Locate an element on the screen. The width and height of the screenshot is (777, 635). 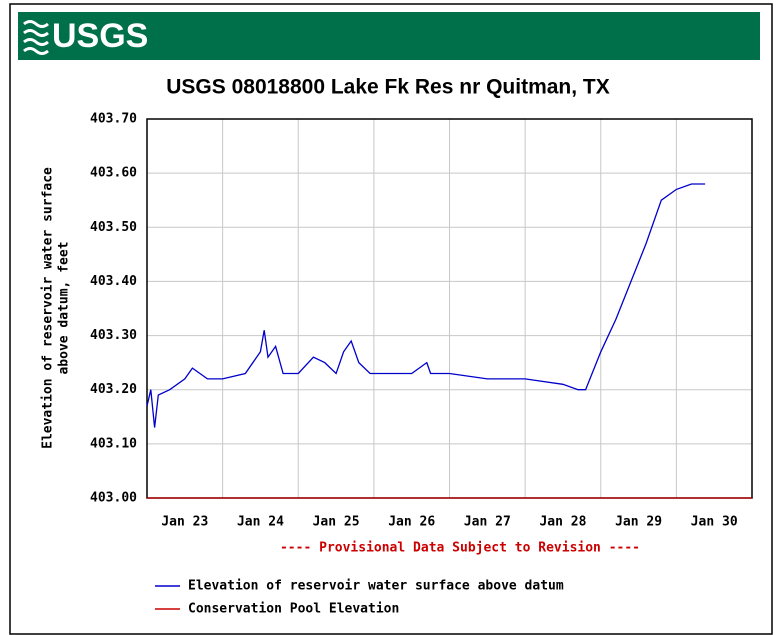
x-tick-label: Jan 23 is located at coordinates (184, 522).